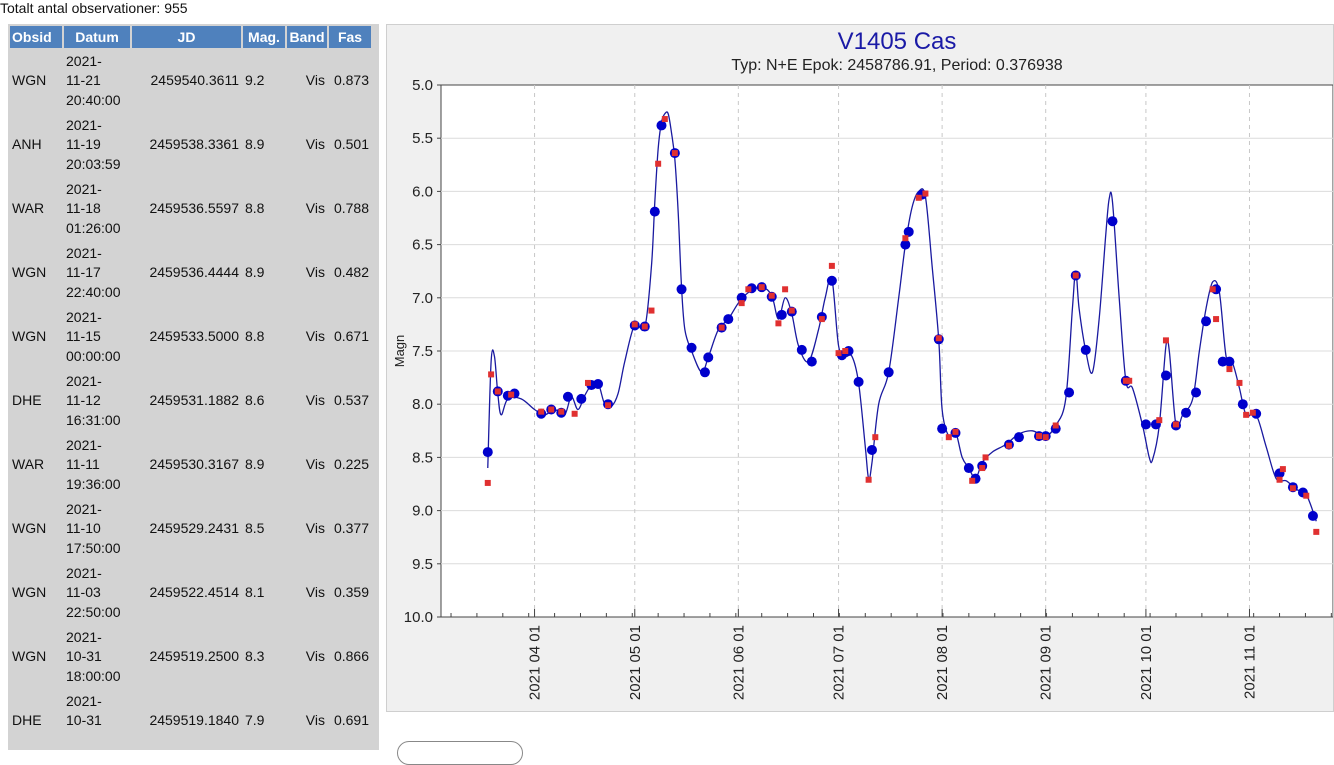 Image resolution: width=1334 pixels, height=765 pixels. I want to click on bottom-button, so click(460, 753).